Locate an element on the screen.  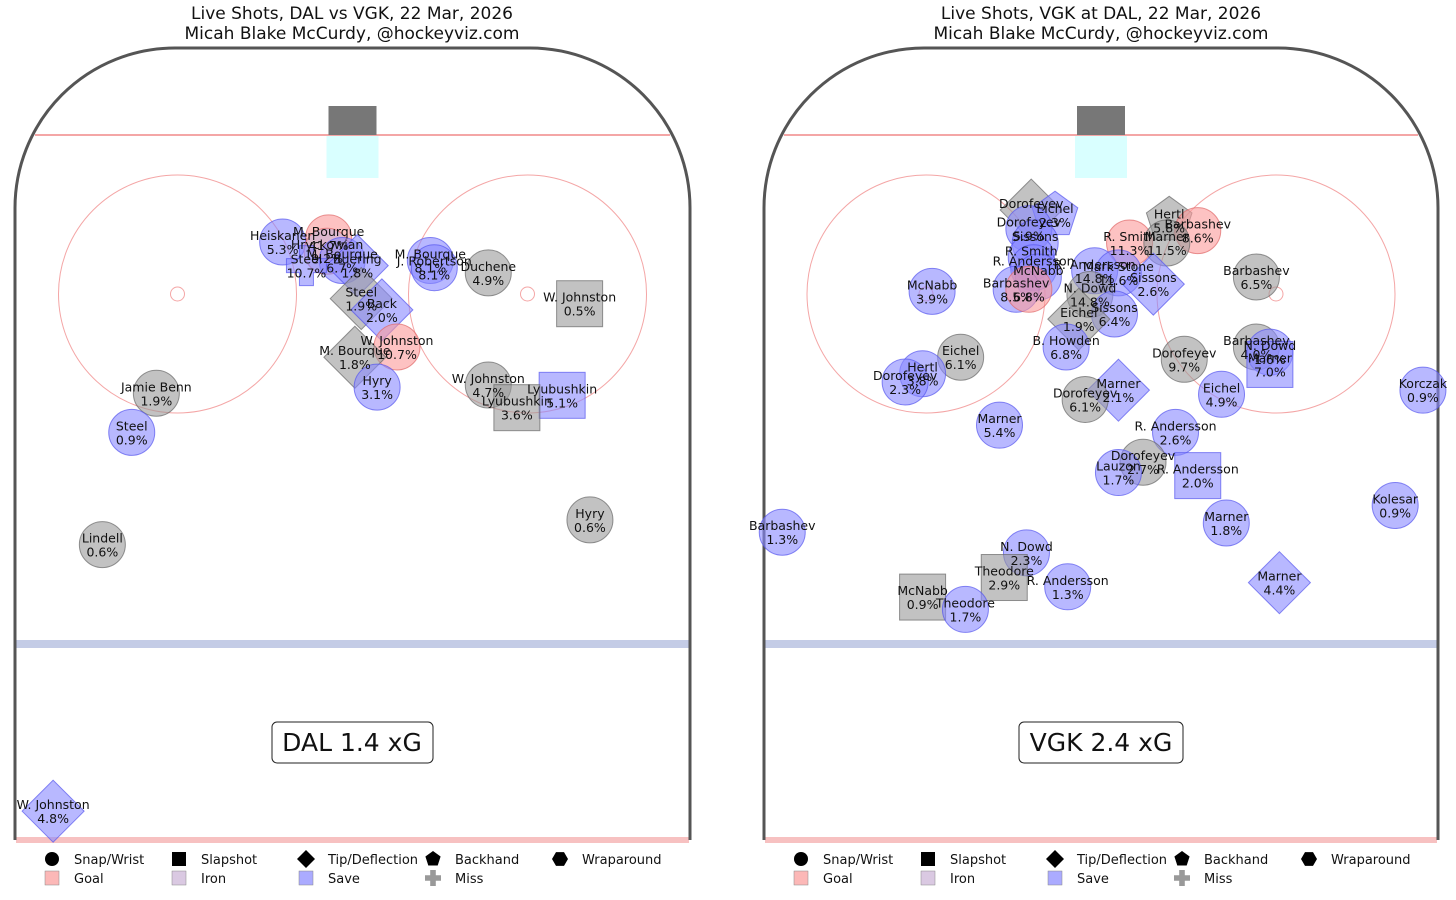
shot-player-label: Back is located at coordinates (382, 303).